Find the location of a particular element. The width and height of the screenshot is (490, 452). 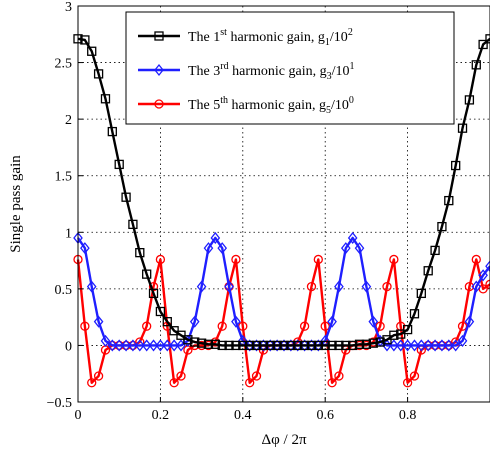

y-tick-label: 0 is located at coordinates (68, 346).